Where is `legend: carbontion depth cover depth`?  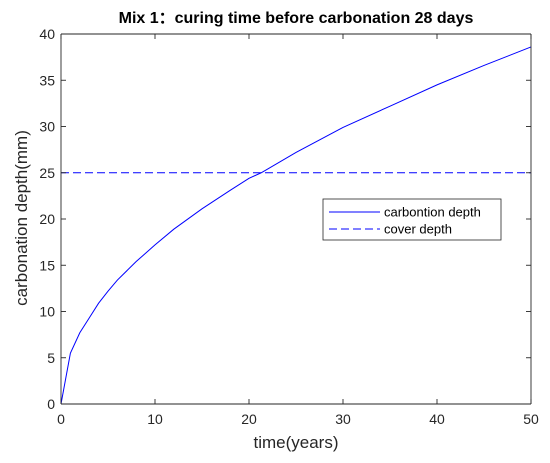 legend: carbontion depth cover depth is located at coordinates (412, 219).